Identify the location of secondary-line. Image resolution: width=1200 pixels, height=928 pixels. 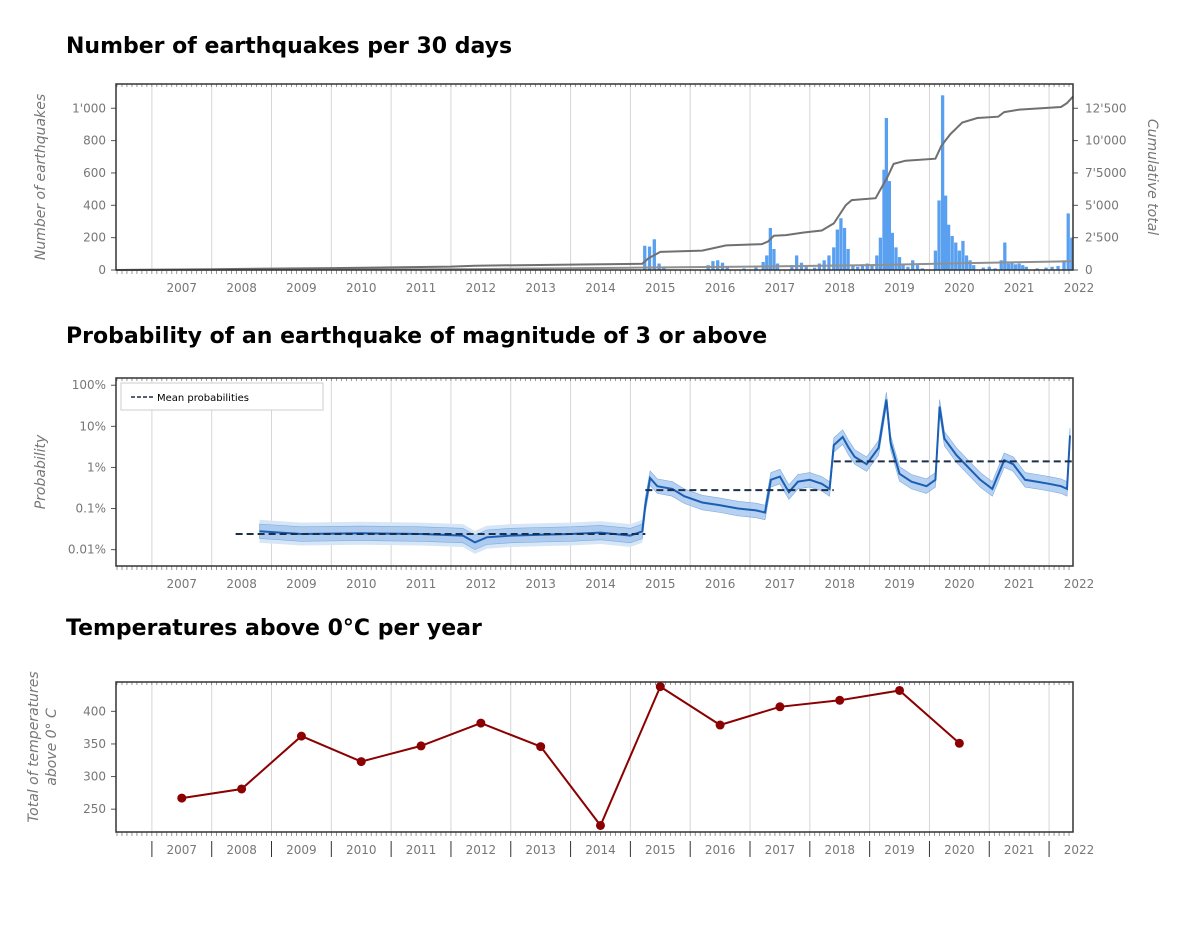
(594, 265).